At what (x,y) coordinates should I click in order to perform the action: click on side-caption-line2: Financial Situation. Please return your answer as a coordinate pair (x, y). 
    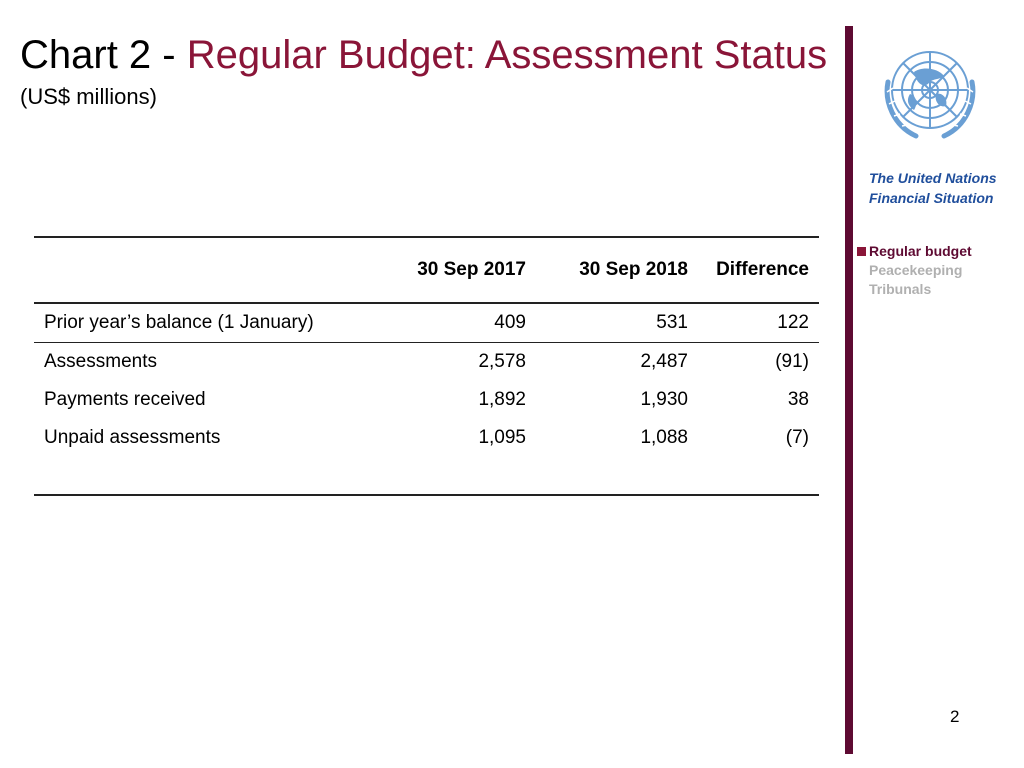
    Looking at the image, I should click on (931, 198).